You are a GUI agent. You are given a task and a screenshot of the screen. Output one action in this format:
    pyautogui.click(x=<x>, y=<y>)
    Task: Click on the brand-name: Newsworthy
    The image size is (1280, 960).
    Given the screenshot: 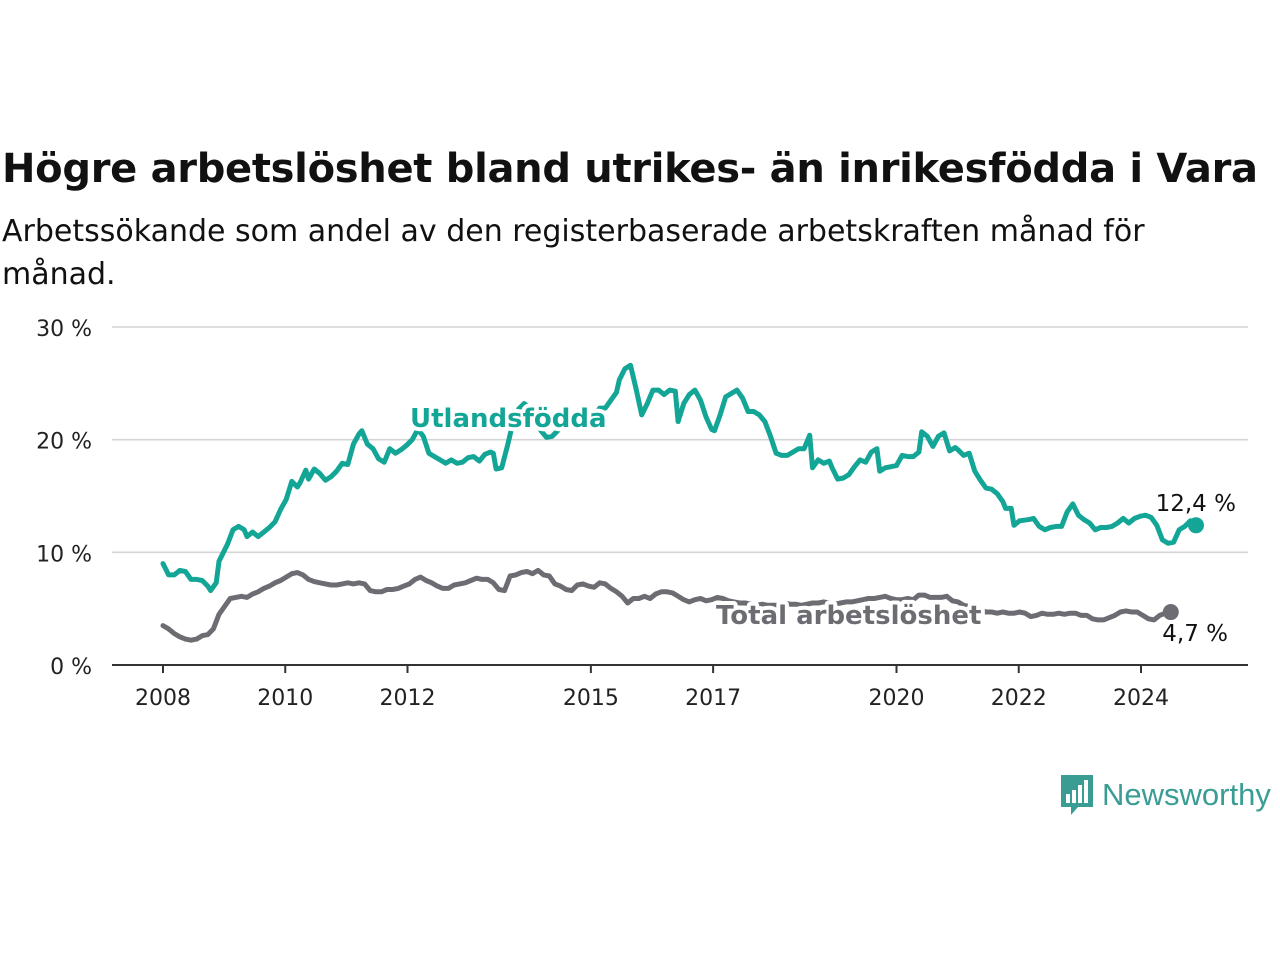 What is the action you would take?
    pyautogui.click(x=1186, y=794)
    